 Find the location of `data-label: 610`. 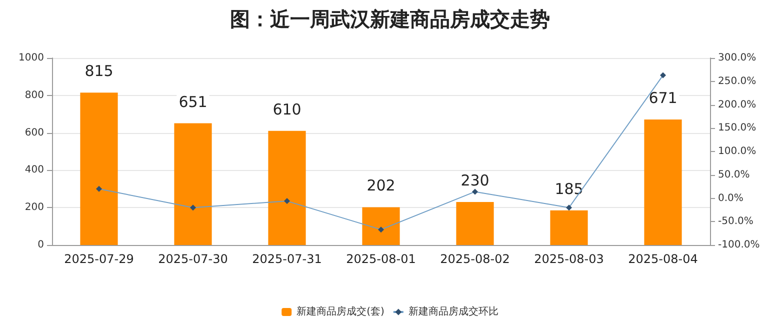

data-label: 610 is located at coordinates (287, 109).